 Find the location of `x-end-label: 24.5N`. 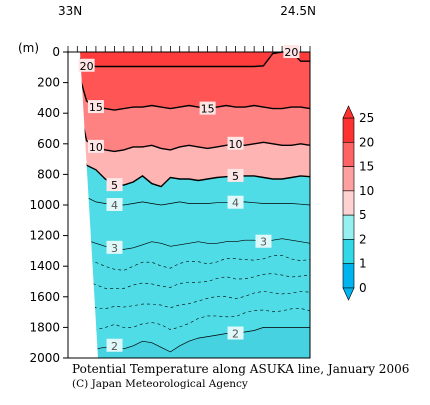

x-end-label: 24.5N is located at coordinates (298, 11).